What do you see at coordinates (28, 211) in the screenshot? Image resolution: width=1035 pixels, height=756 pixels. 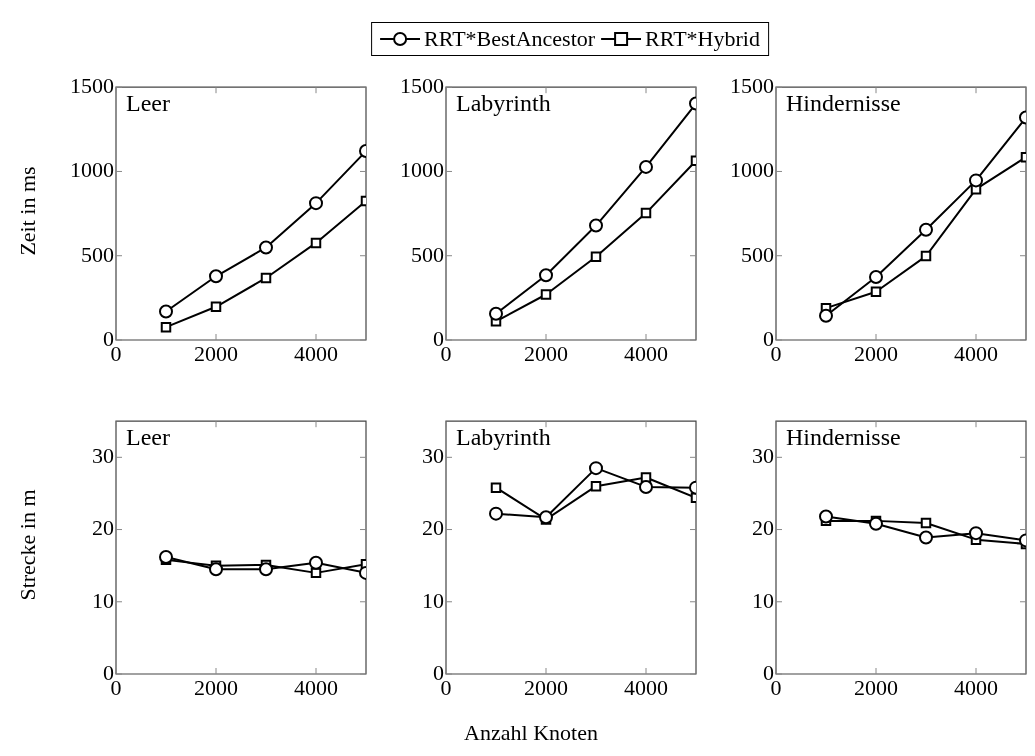 I see `y-axis-title: Zeit in ms` at bounding box center [28, 211].